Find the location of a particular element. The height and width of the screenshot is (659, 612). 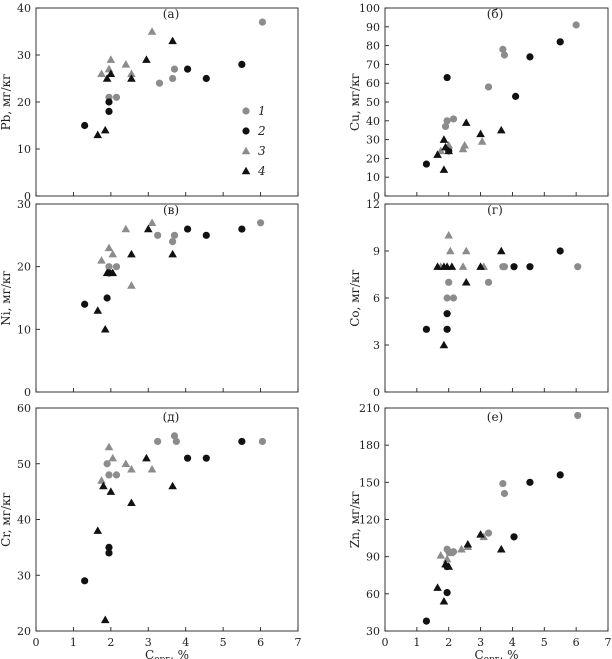

y-axis-label: Cr, мг/кг is located at coordinates (6, 519).